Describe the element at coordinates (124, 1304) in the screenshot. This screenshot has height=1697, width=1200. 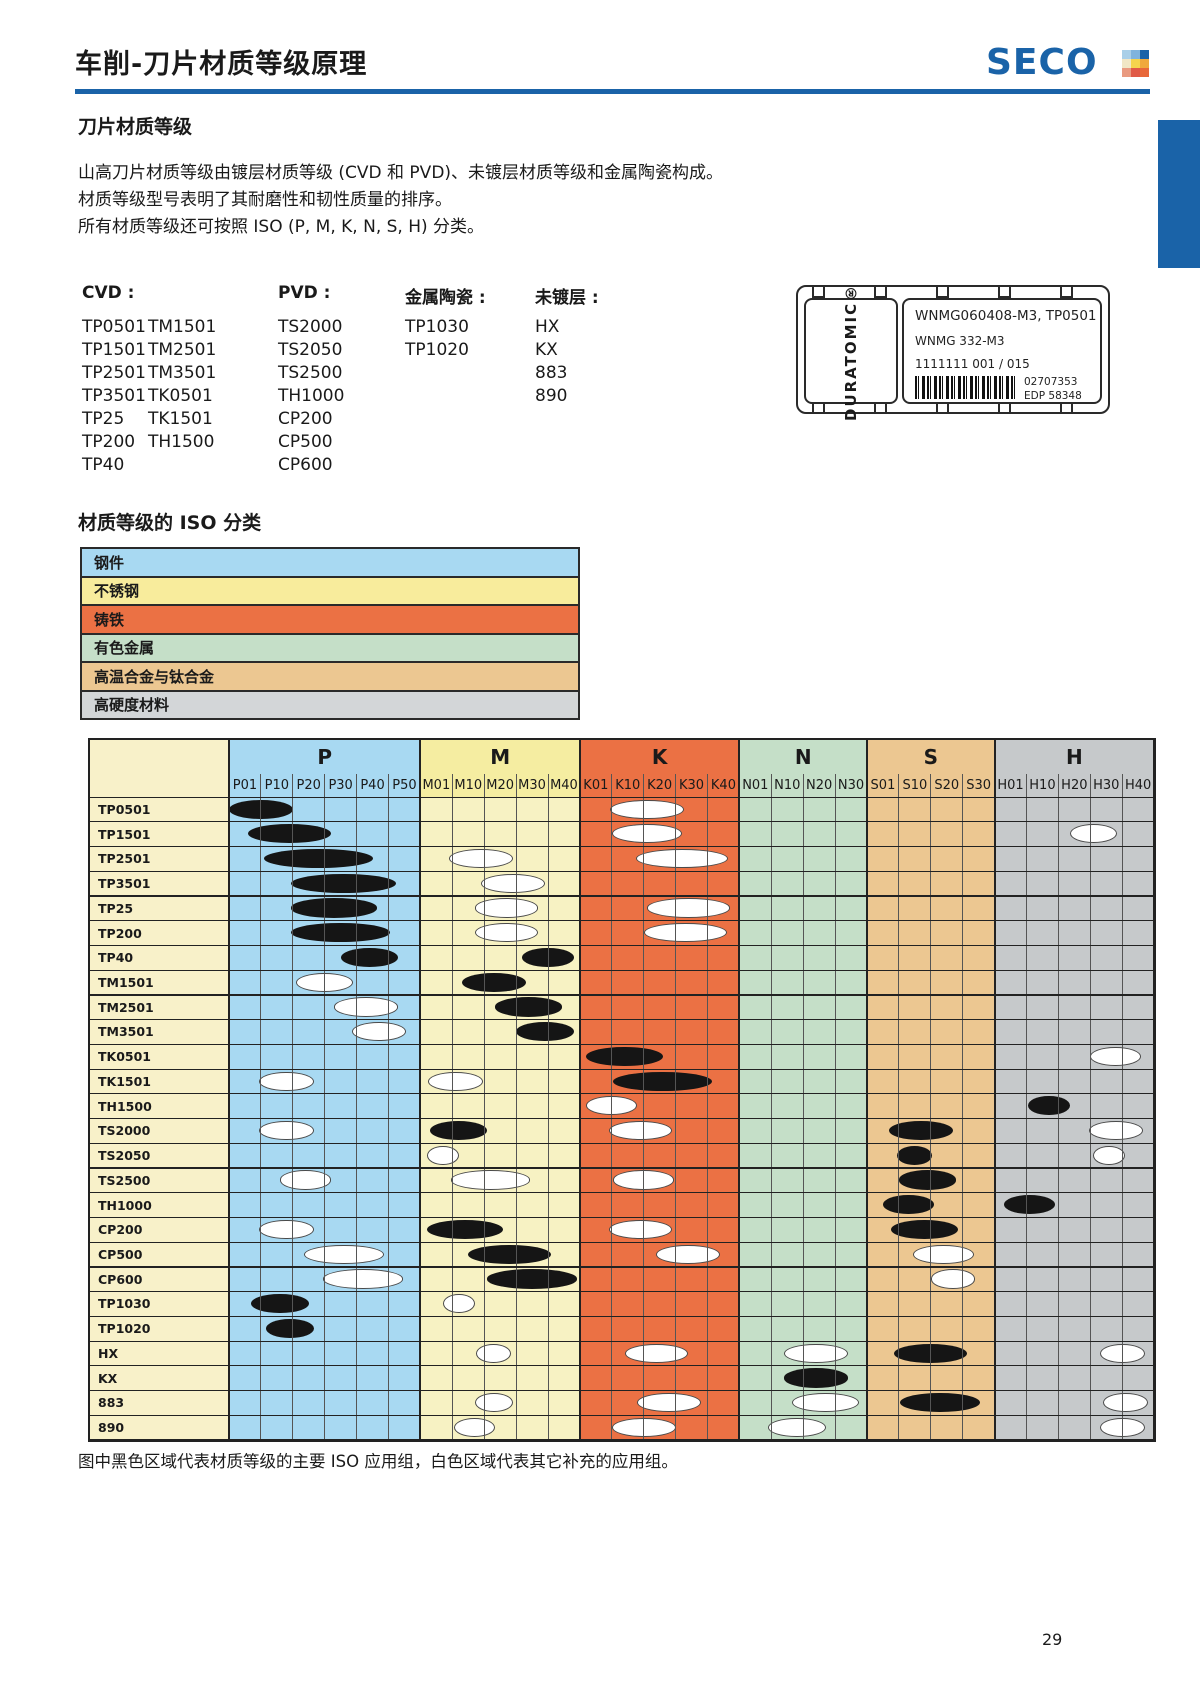
I see `grade-row-label: TP1030` at that location.